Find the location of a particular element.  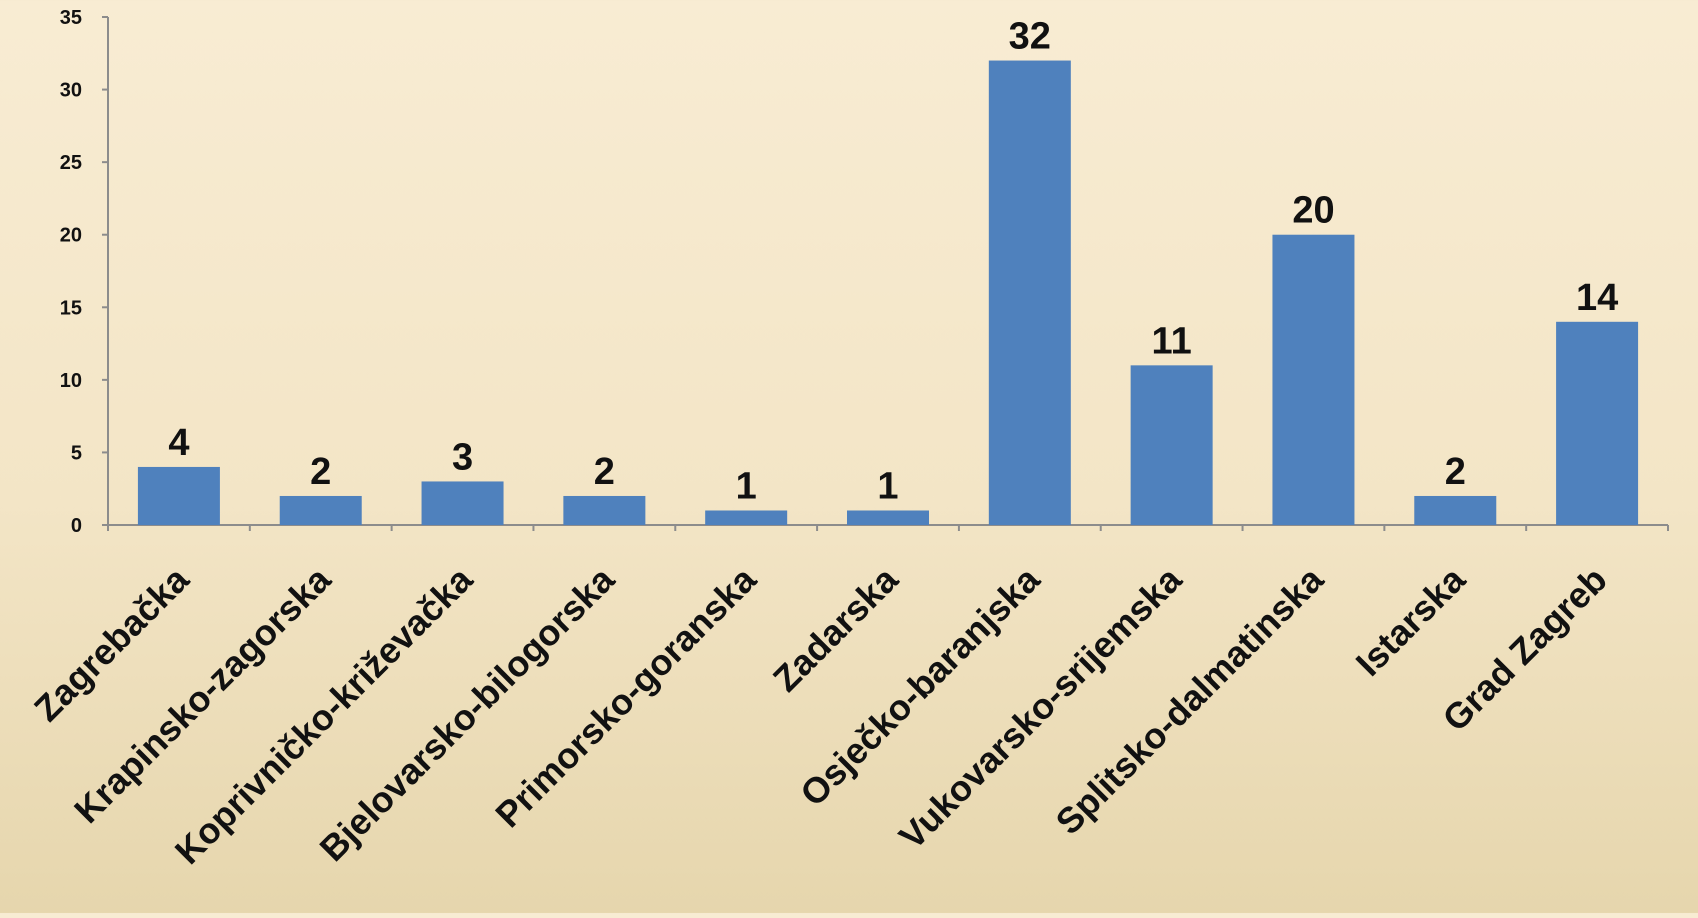

bar-value-label: 4 is located at coordinates (178, 443).